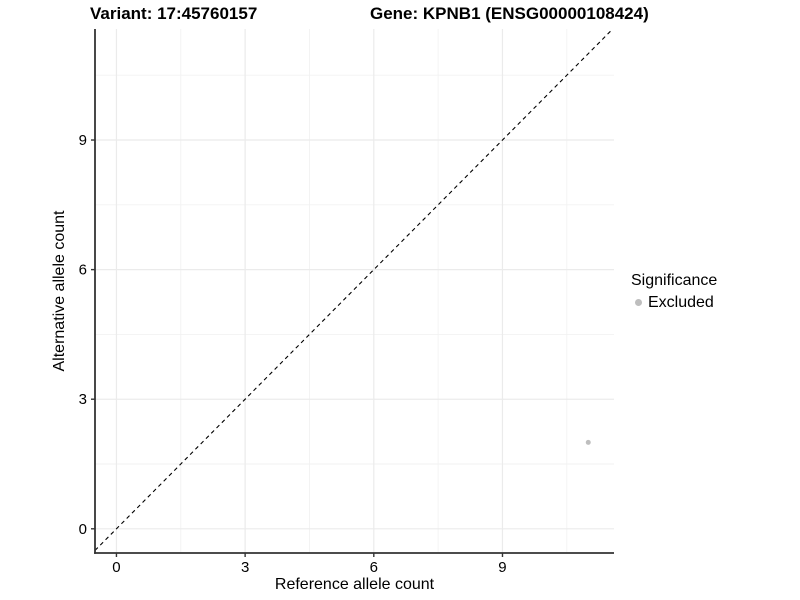 This screenshot has width=800, height=600. I want to click on legend-item-excluded: Excluded, so click(674, 302).